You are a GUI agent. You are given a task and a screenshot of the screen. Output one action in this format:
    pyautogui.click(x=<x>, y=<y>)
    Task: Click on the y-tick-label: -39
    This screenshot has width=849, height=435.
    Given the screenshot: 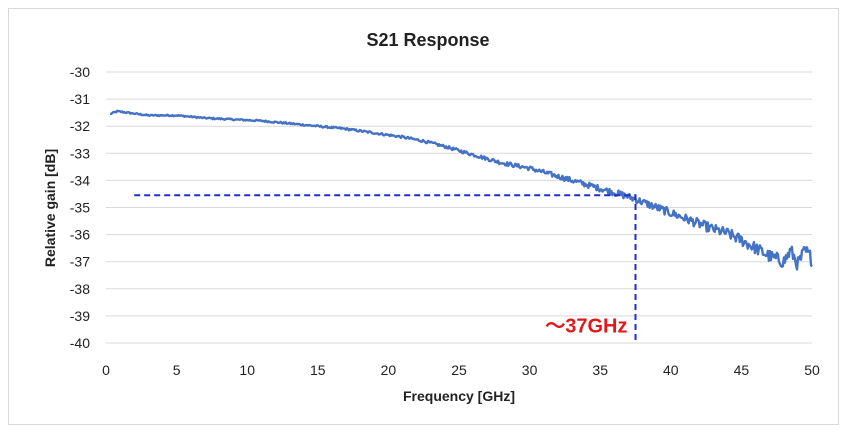 What is the action you would take?
    pyautogui.click(x=80, y=316)
    